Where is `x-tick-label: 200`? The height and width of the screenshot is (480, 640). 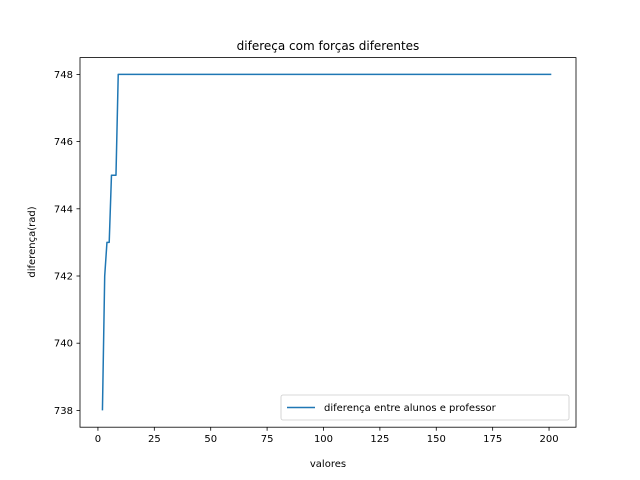
x-tick-label: 200 is located at coordinates (548, 439).